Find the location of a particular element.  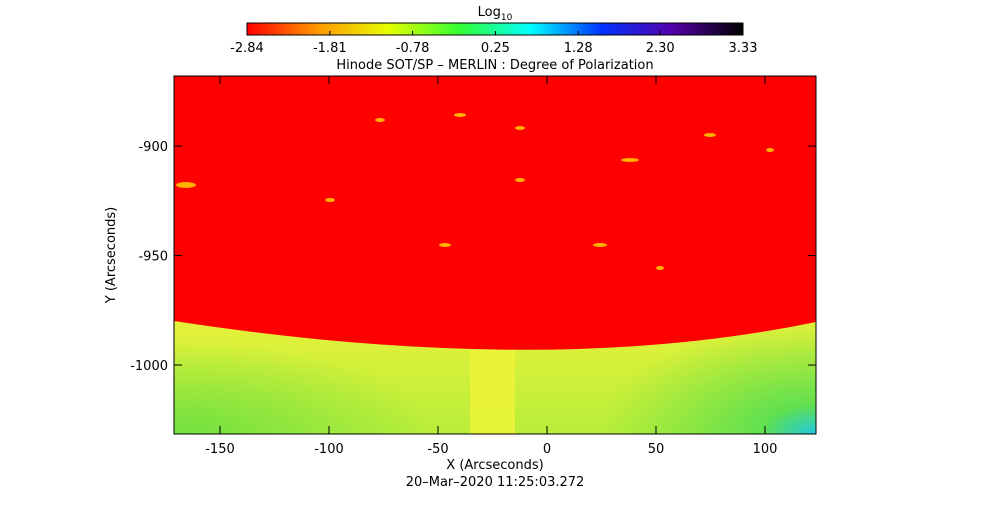

x-tick-label: -150 is located at coordinates (220, 449).